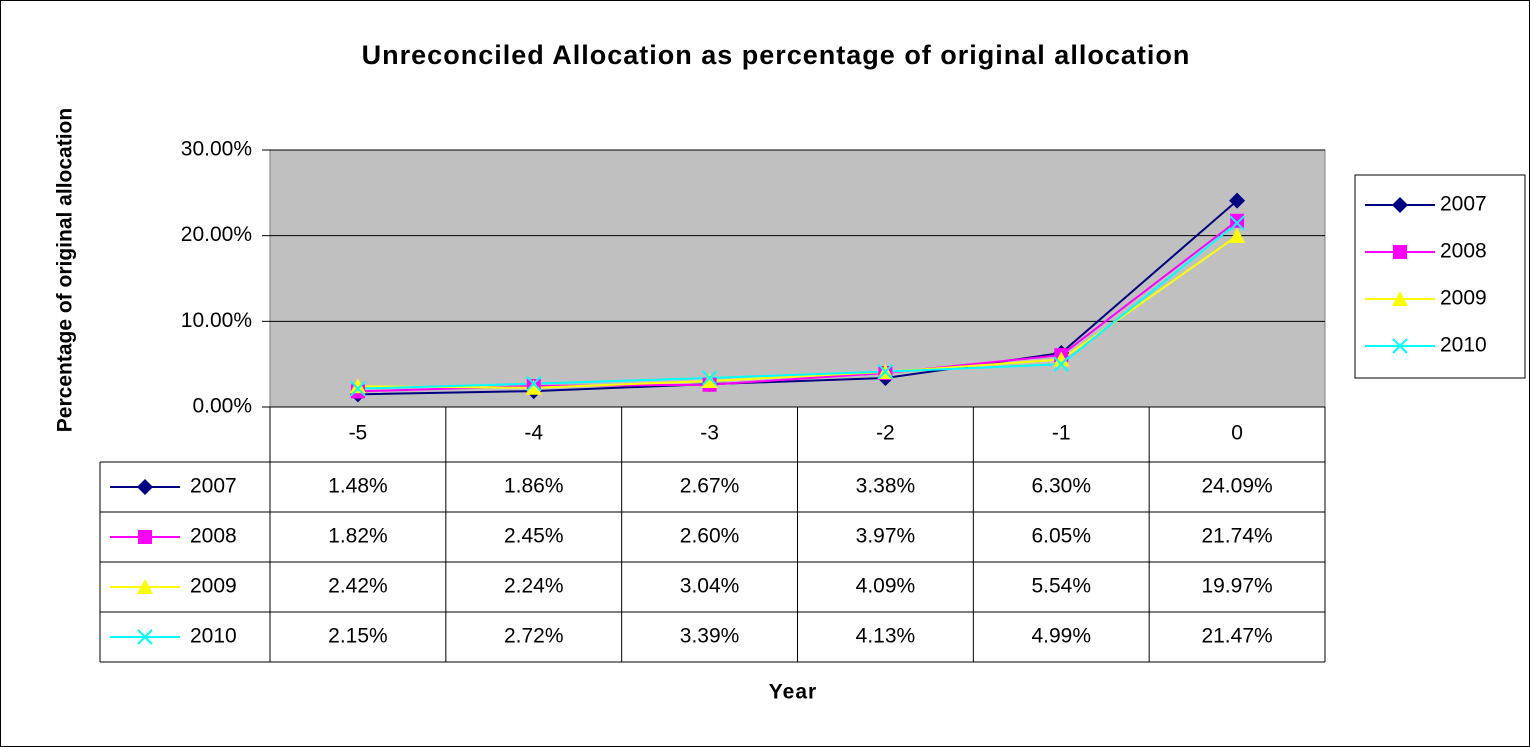  I want to click on table-value: 2.60%, so click(710, 536).